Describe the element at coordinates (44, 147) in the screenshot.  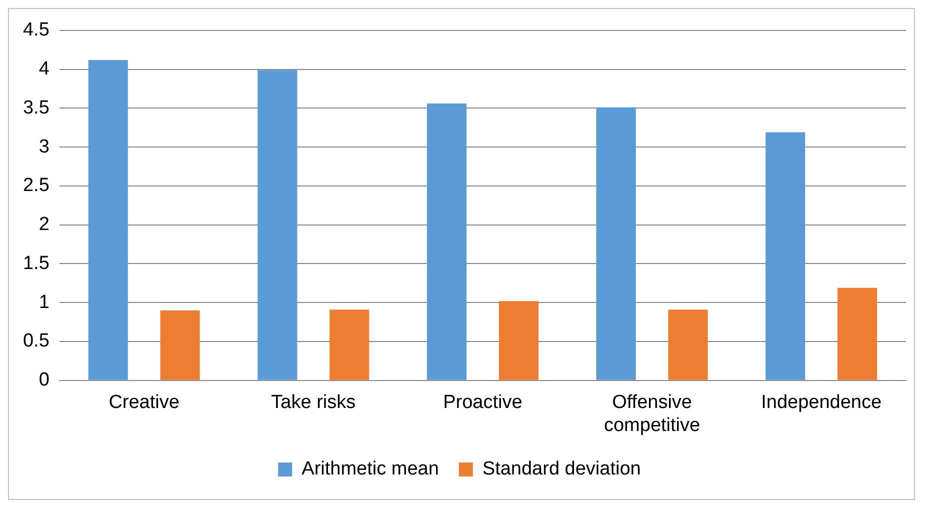
I see `y-tick-label: 3` at that location.